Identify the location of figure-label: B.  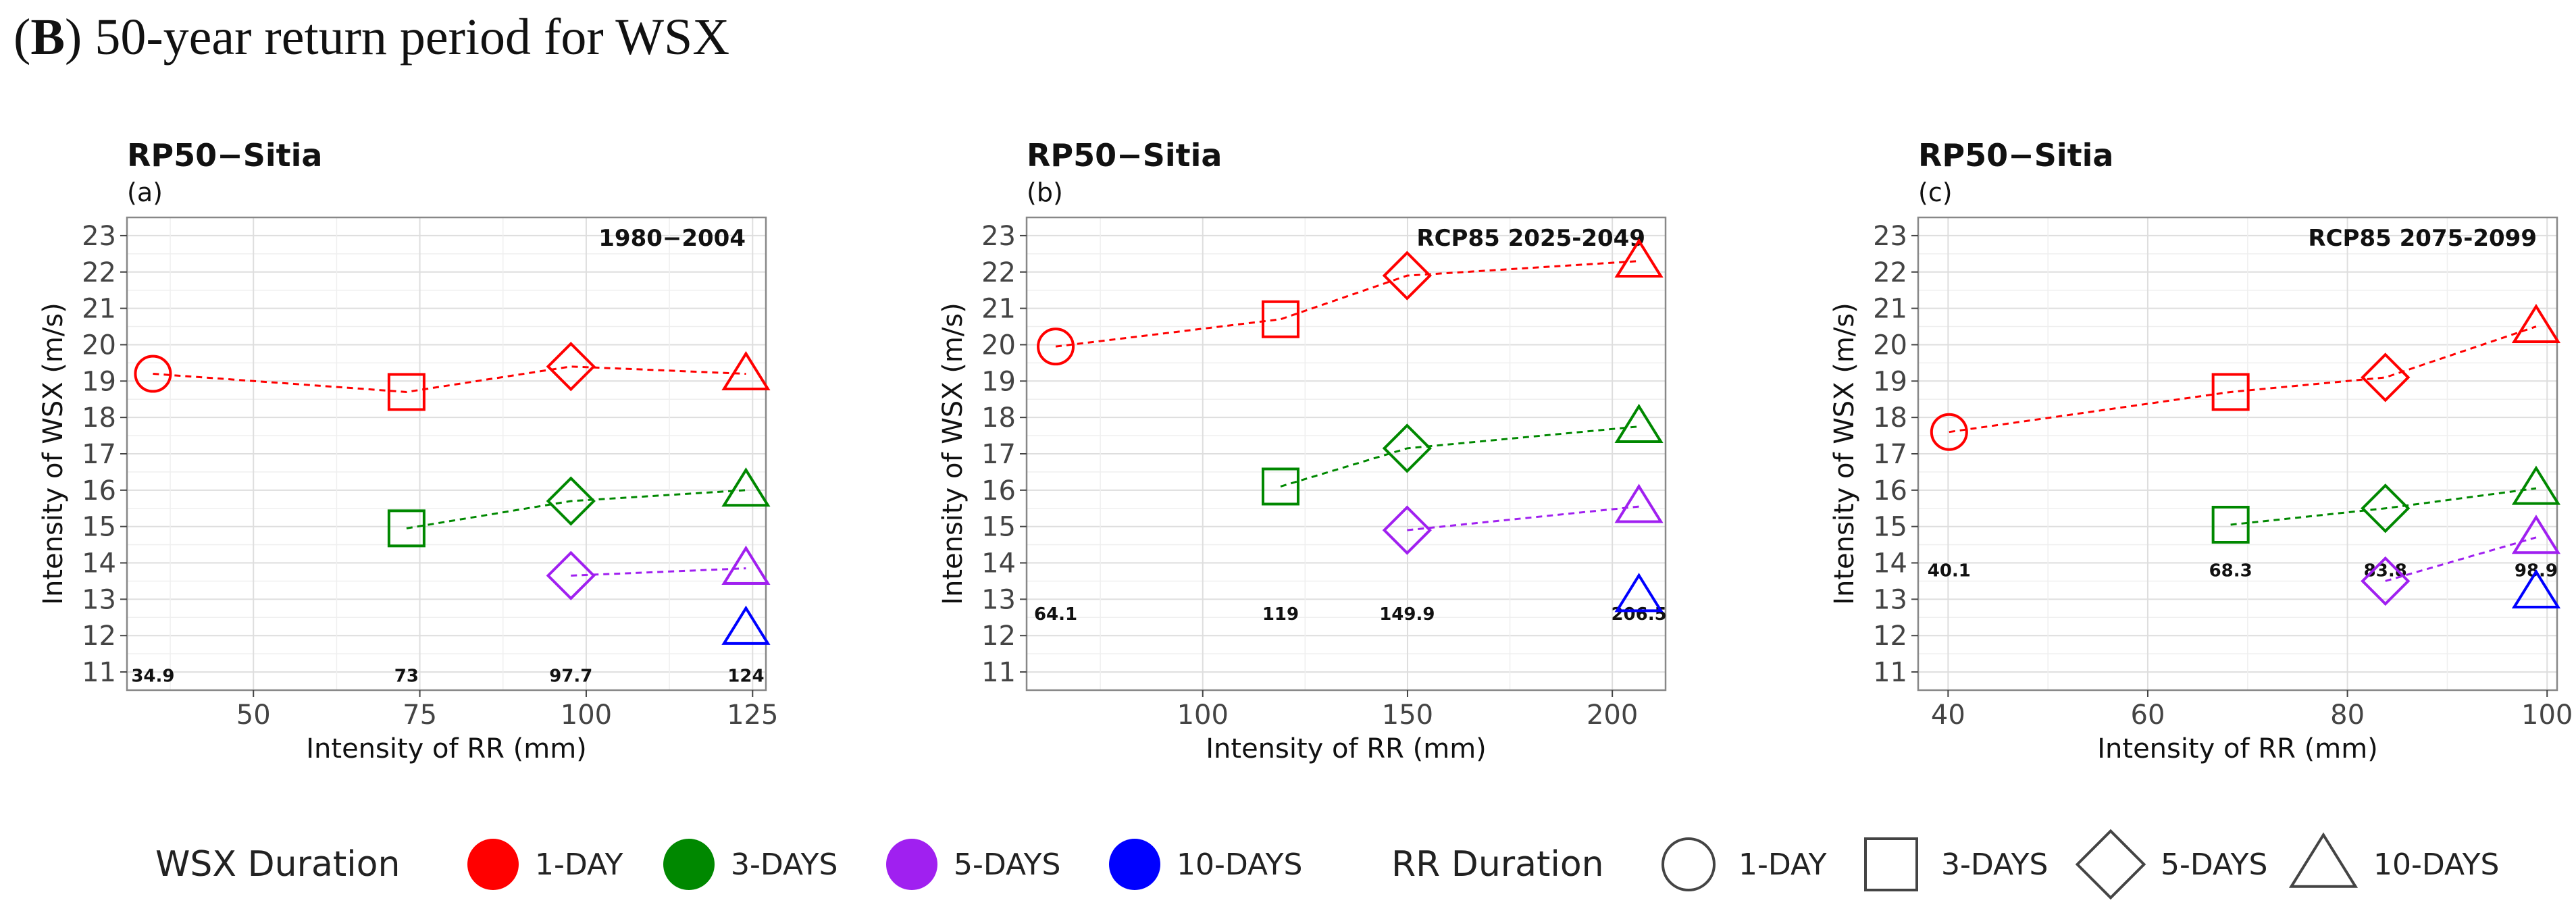
(48, 37).